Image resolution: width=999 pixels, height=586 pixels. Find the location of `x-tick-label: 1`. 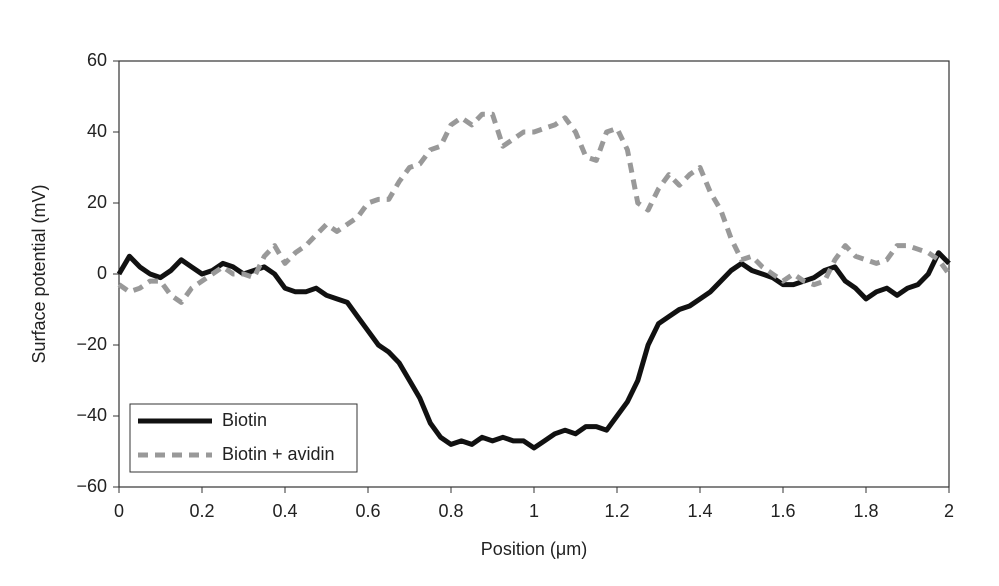

x-tick-label: 1 is located at coordinates (534, 511).